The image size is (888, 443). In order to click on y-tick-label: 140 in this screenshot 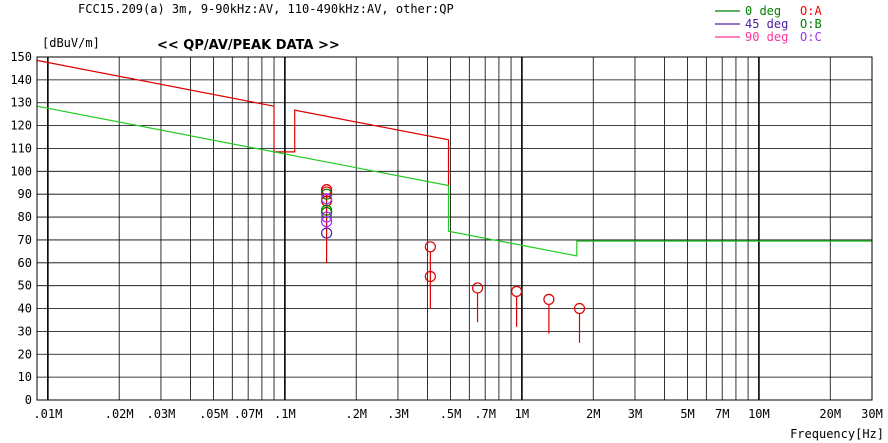, I will do `click(21, 80)`.